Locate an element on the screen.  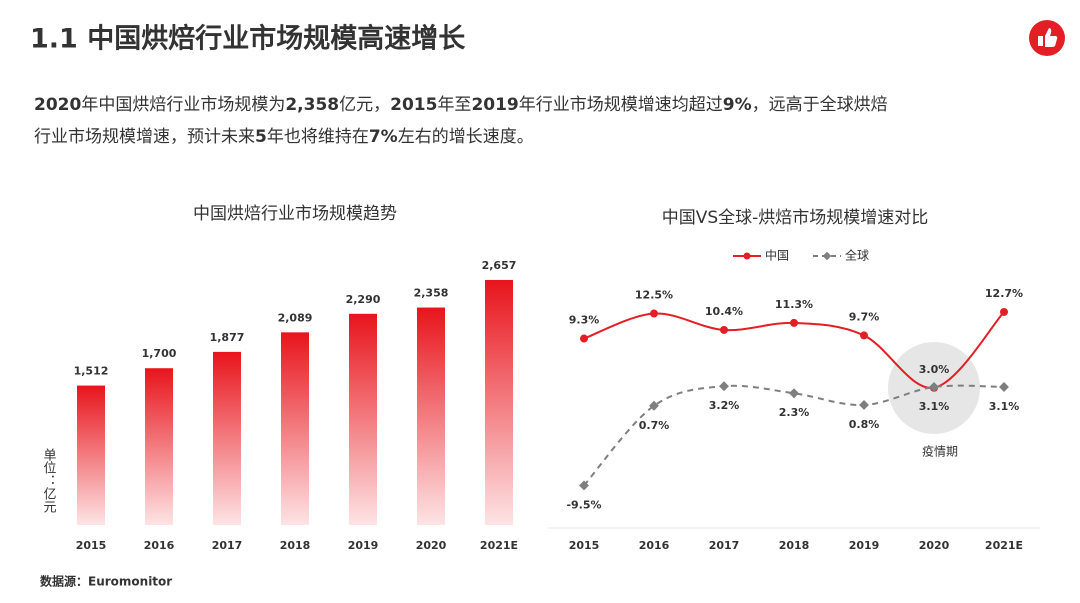
description-segment: 5 is located at coordinates (261, 137).